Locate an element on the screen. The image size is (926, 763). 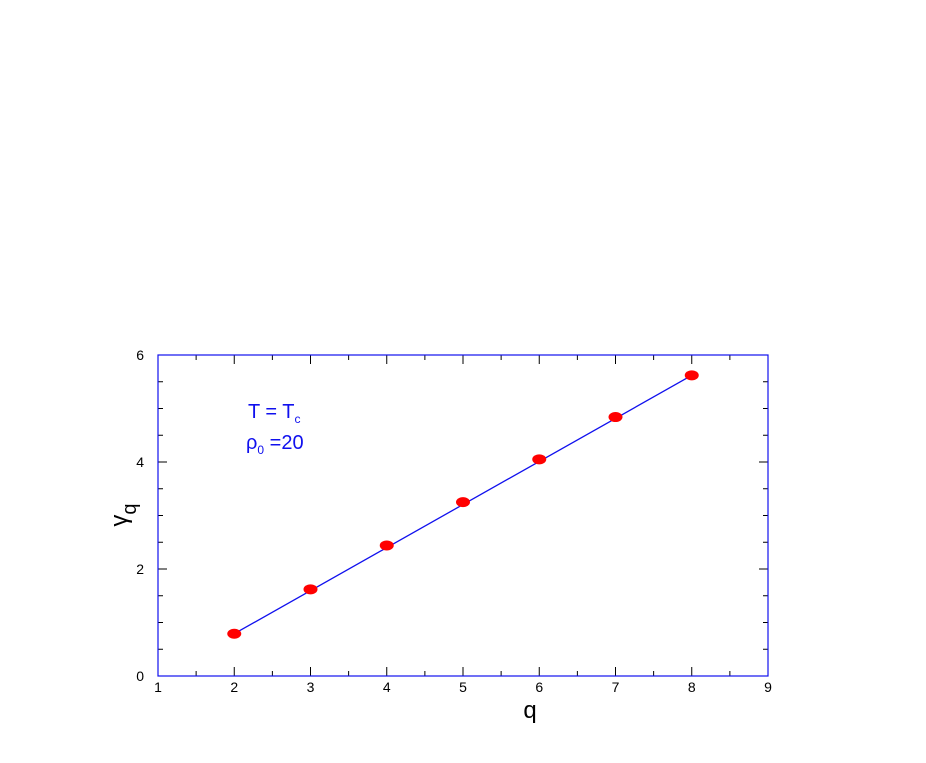
y-tick-label: 0 is located at coordinates (140, 676).